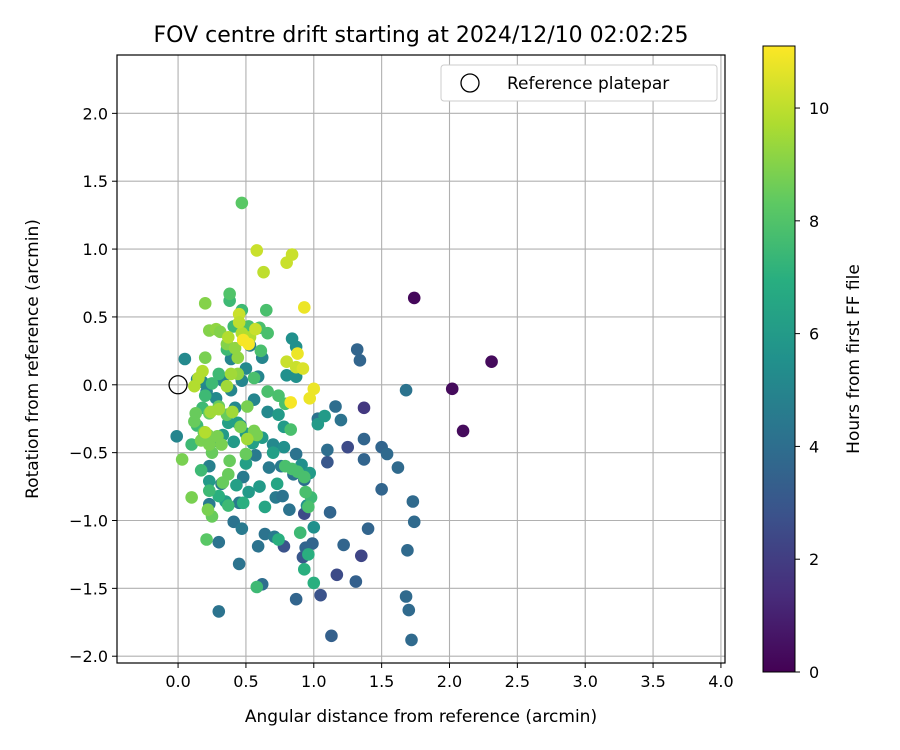 This screenshot has height=750, width=900. What do you see at coordinates (88, 588) in the screenshot?
I see `y-tick-label: −1.5` at bounding box center [88, 588].